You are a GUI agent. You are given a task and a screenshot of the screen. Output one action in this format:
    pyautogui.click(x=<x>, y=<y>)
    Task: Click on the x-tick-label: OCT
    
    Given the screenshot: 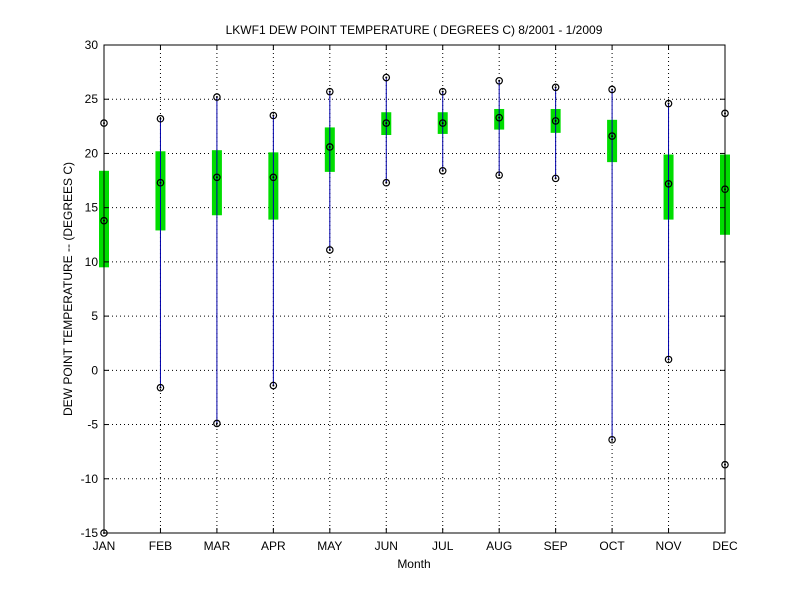 What is the action you would take?
    pyautogui.click(x=612, y=546)
    